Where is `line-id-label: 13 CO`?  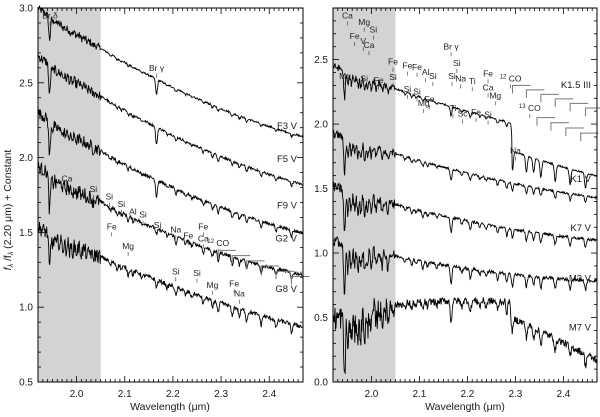
line-id-label: 13 CO is located at coordinates (530, 108).